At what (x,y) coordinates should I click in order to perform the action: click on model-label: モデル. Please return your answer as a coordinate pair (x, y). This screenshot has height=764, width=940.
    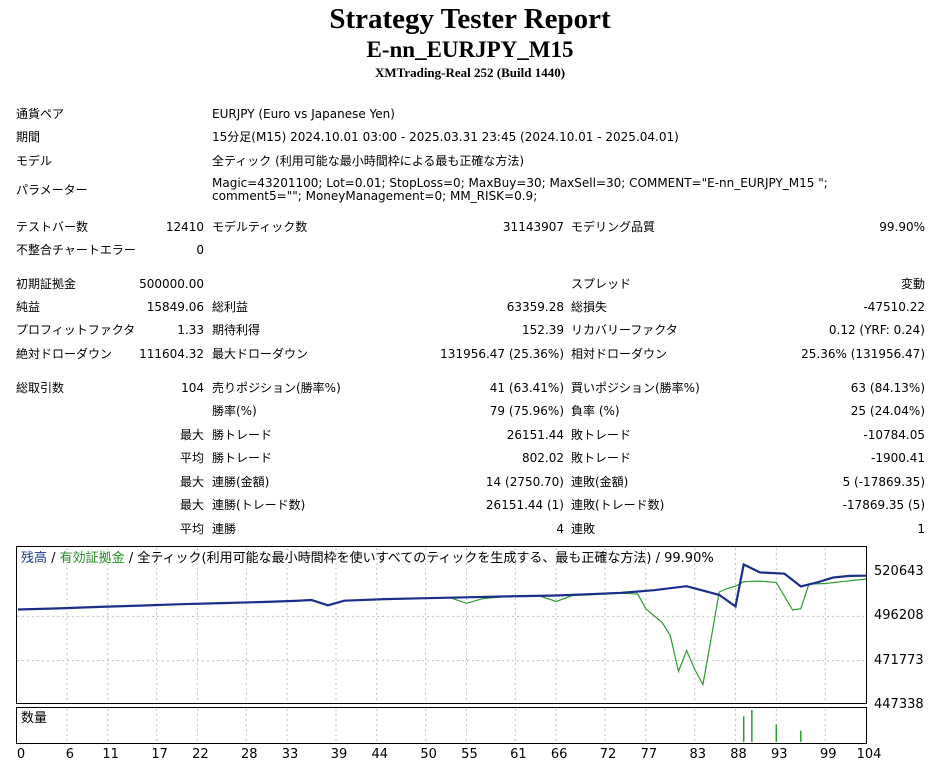
    Looking at the image, I should click on (34, 161).